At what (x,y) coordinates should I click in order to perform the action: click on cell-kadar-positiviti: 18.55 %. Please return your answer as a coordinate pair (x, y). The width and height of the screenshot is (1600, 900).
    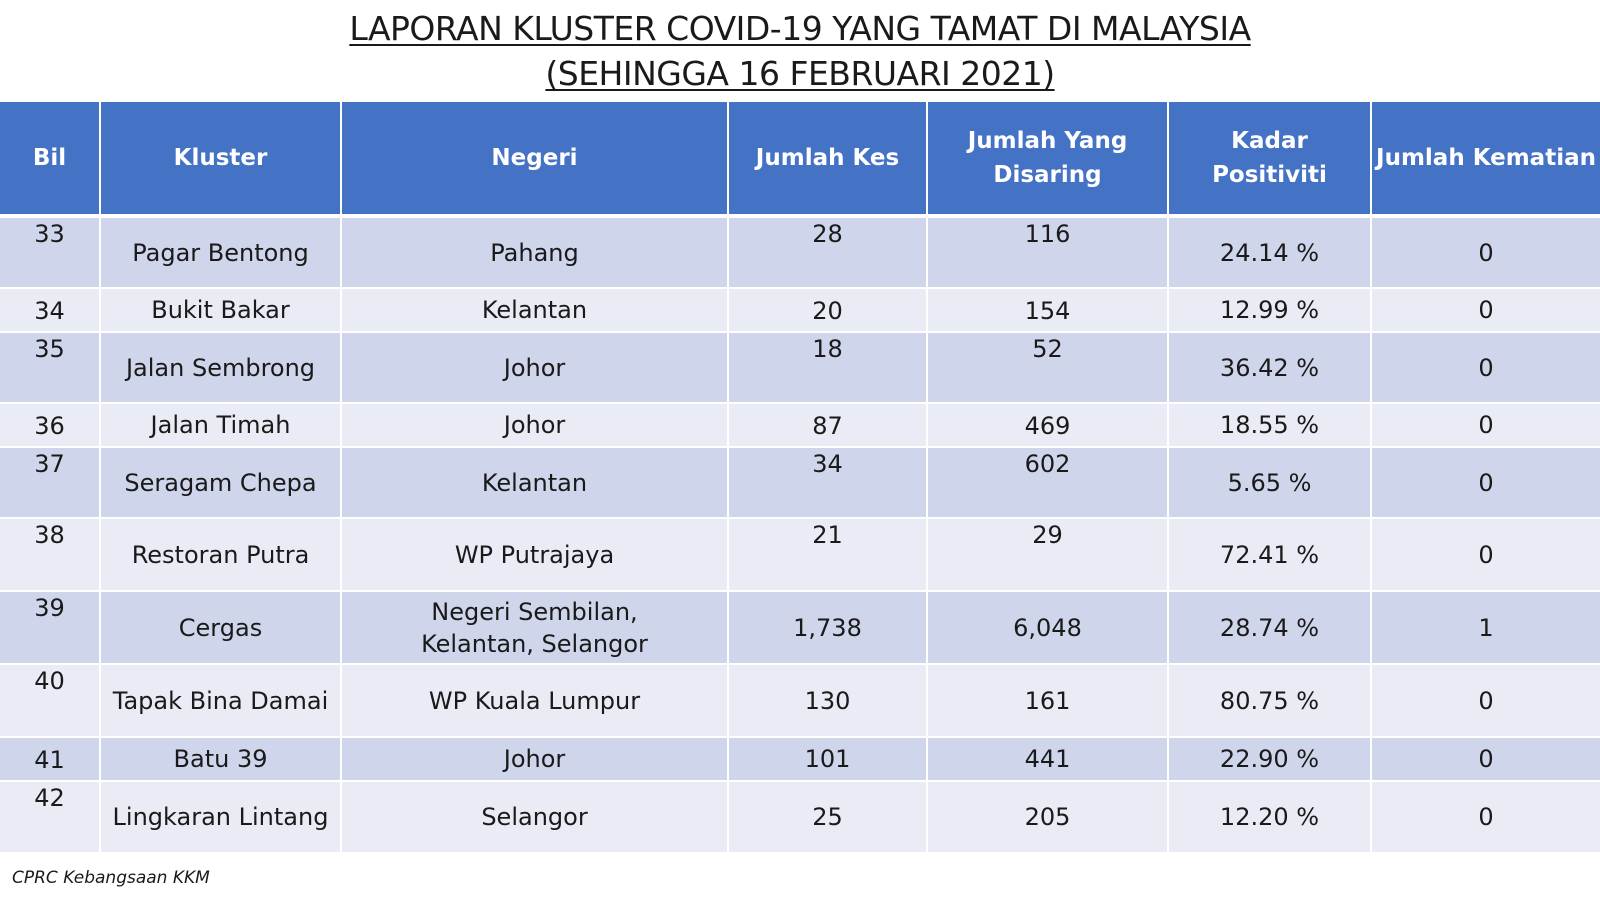
    Looking at the image, I should click on (1270, 425).